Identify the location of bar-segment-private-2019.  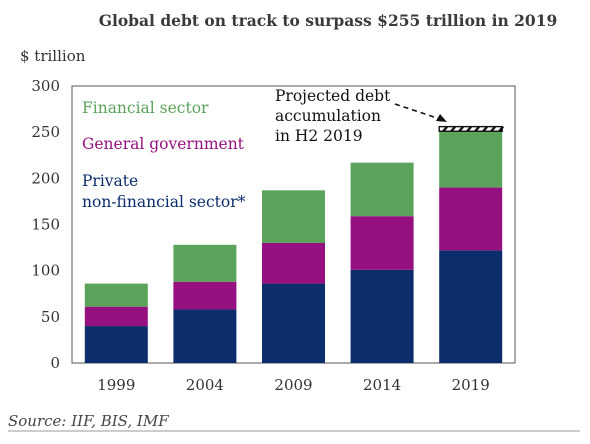
(471, 306).